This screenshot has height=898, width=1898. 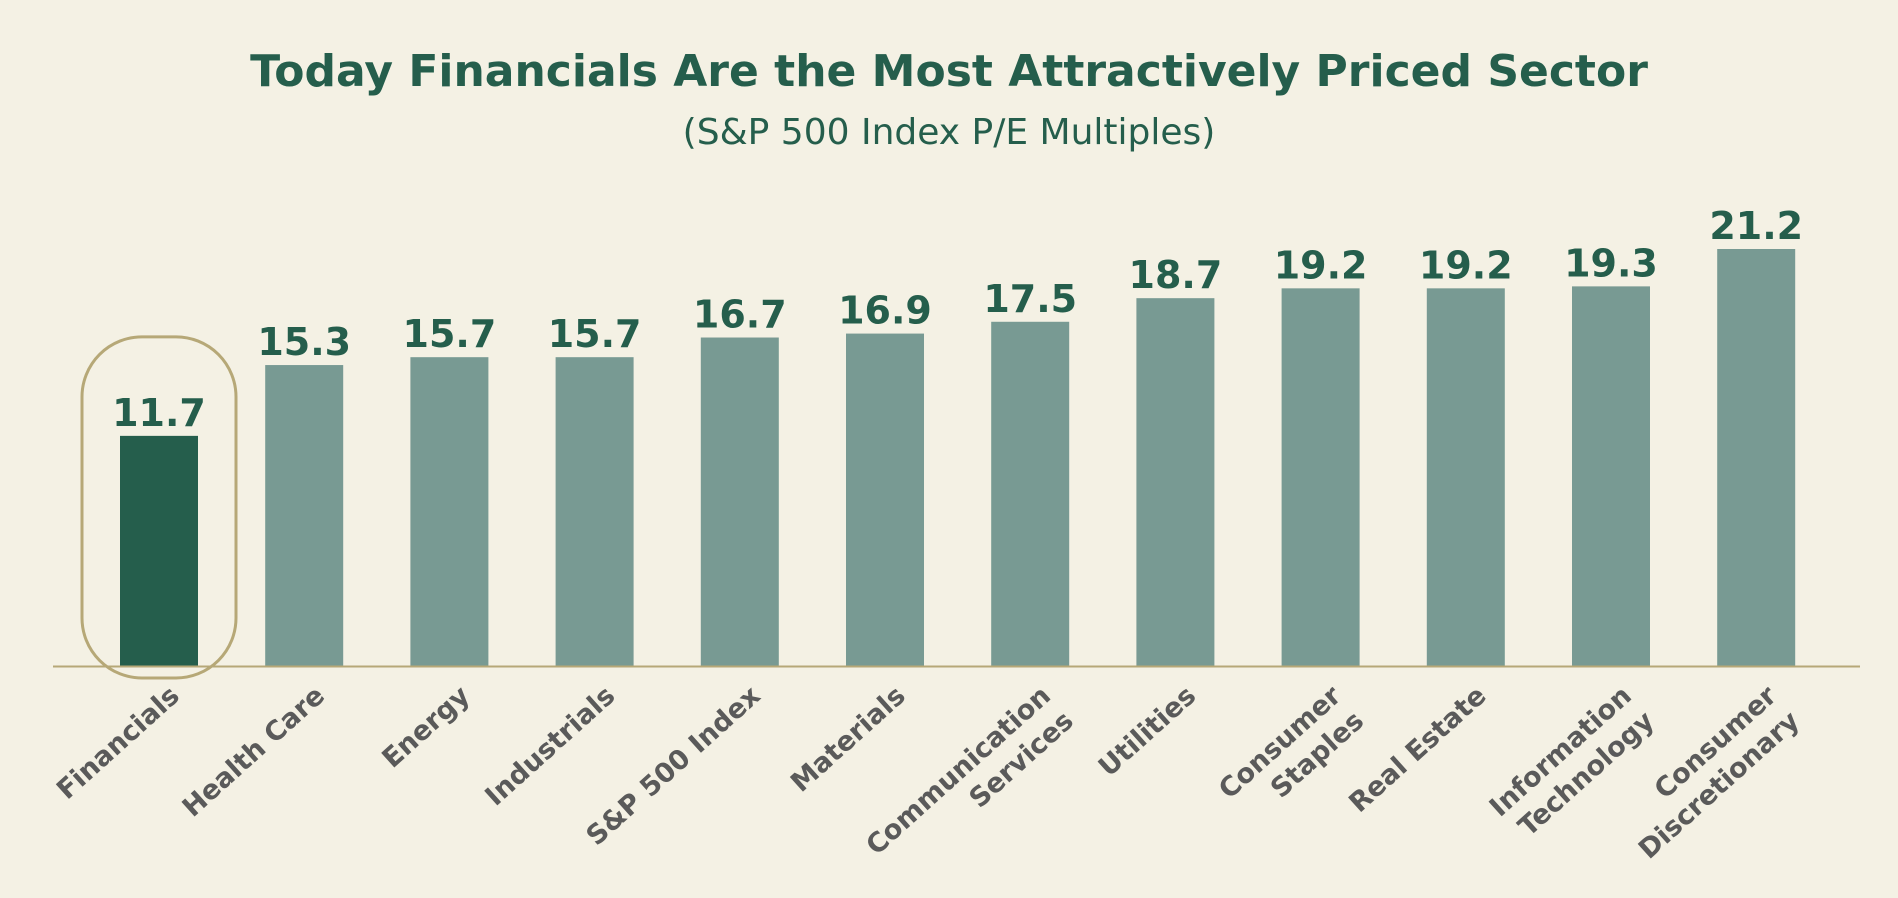 I want to click on highlight-outline, so click(x=159, y=507).